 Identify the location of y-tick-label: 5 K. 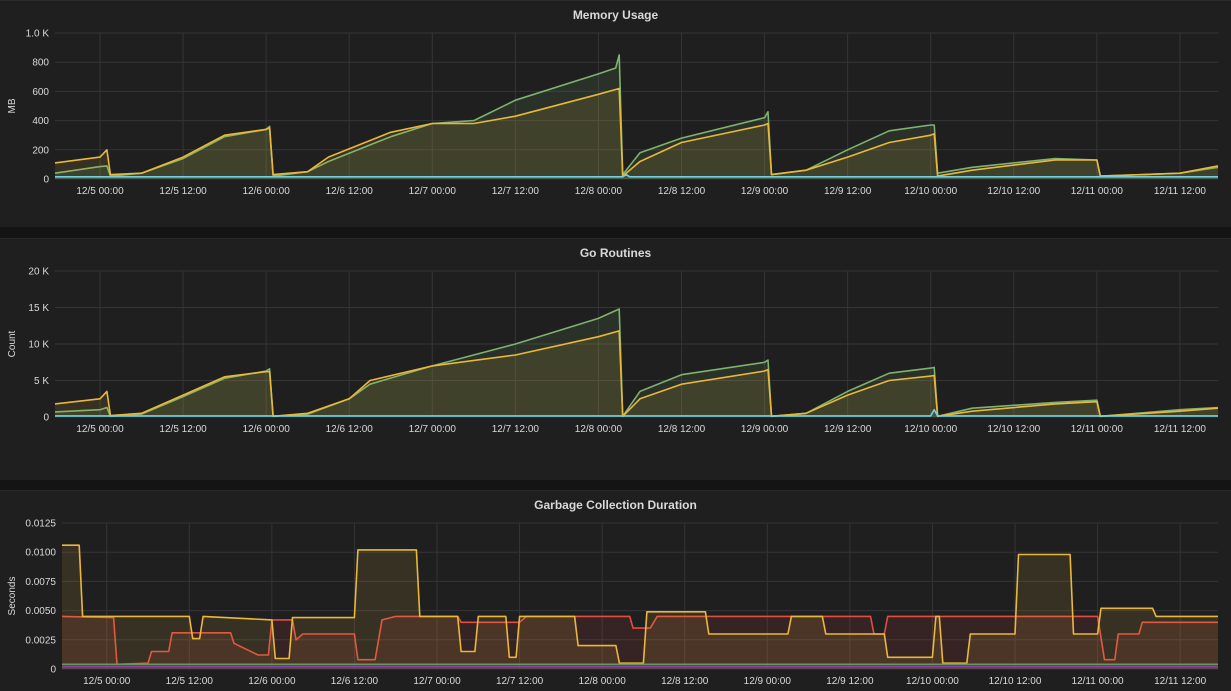
(41, 381).